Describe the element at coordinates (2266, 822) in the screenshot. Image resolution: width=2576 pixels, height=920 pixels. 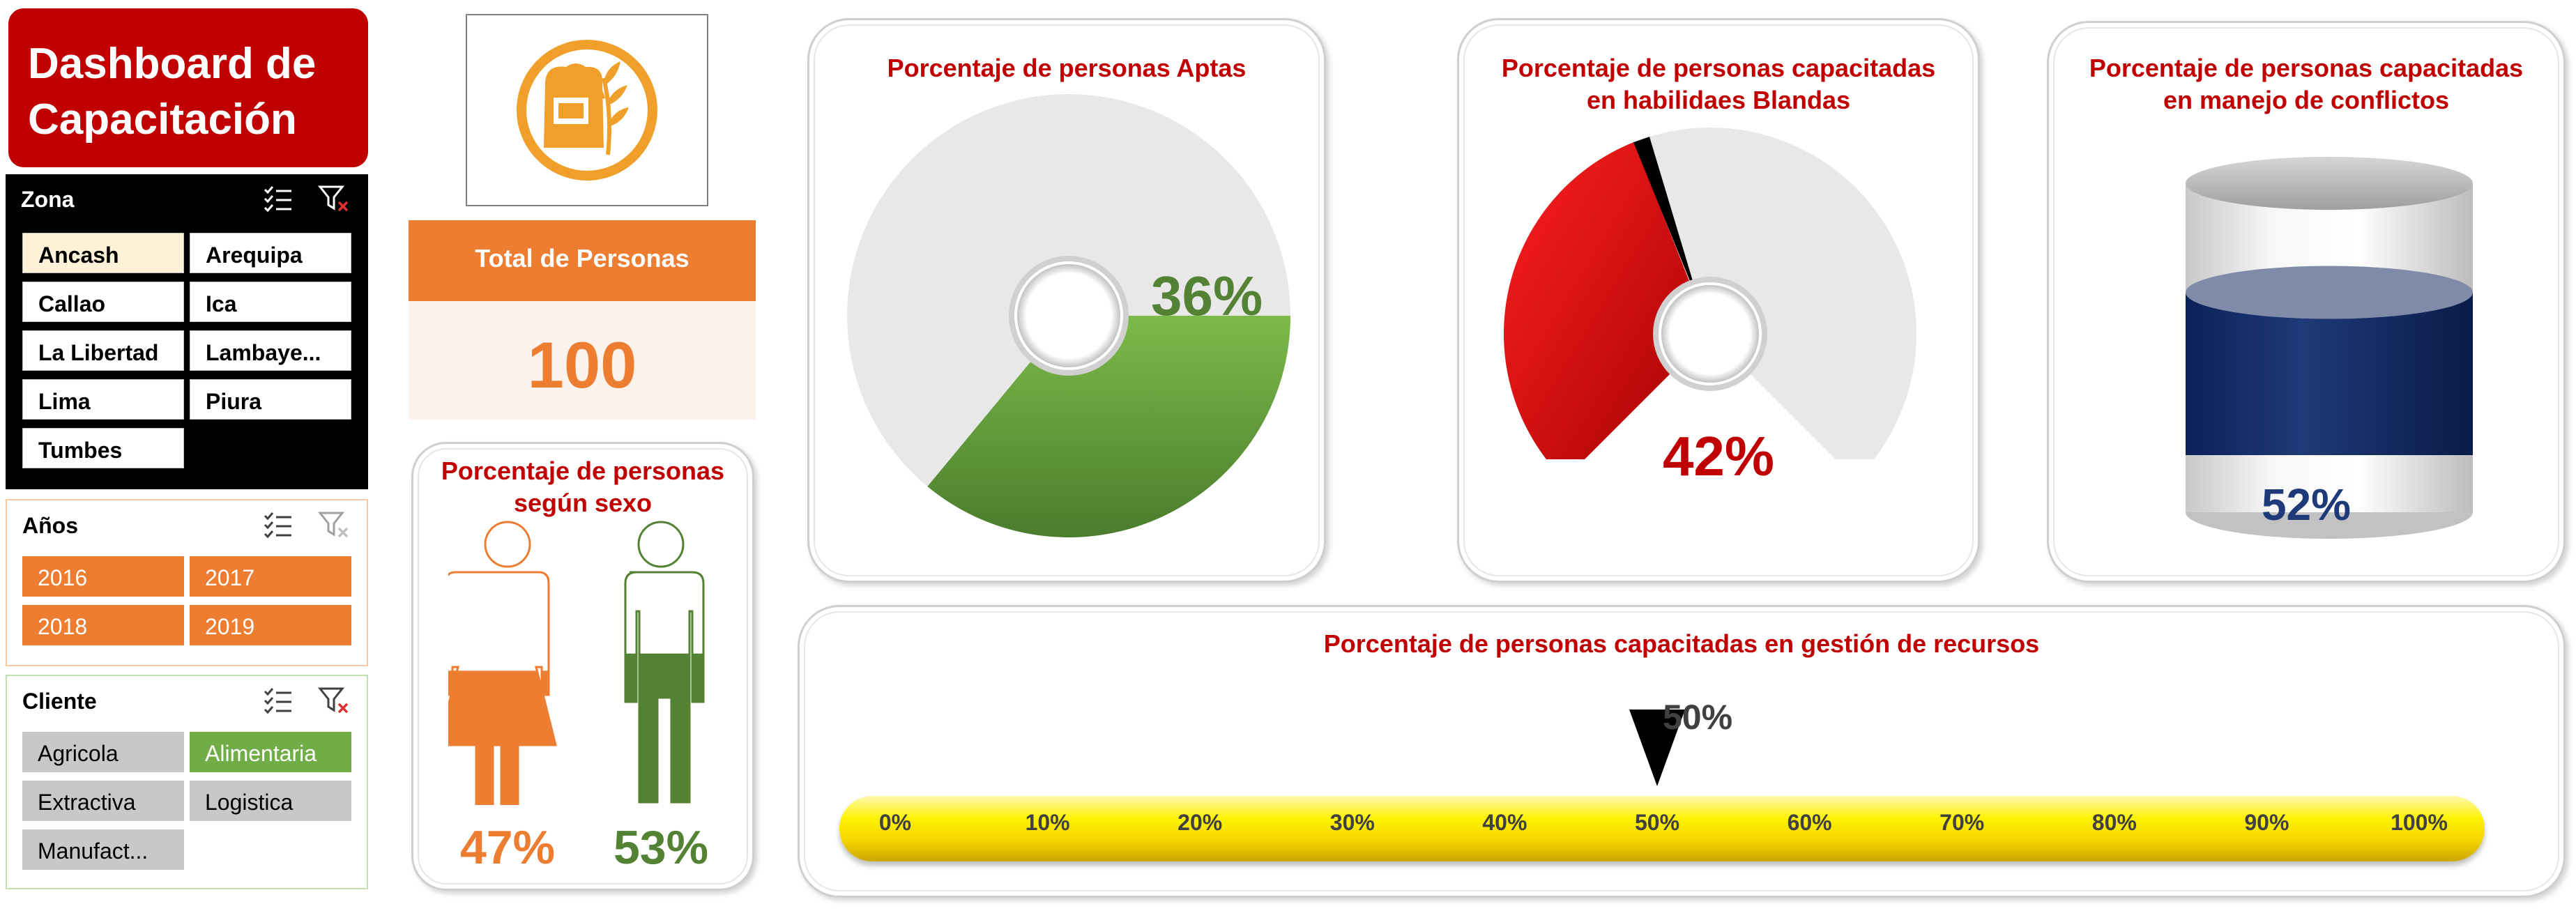
I see `recursos-tick-label: 90%` at that location.